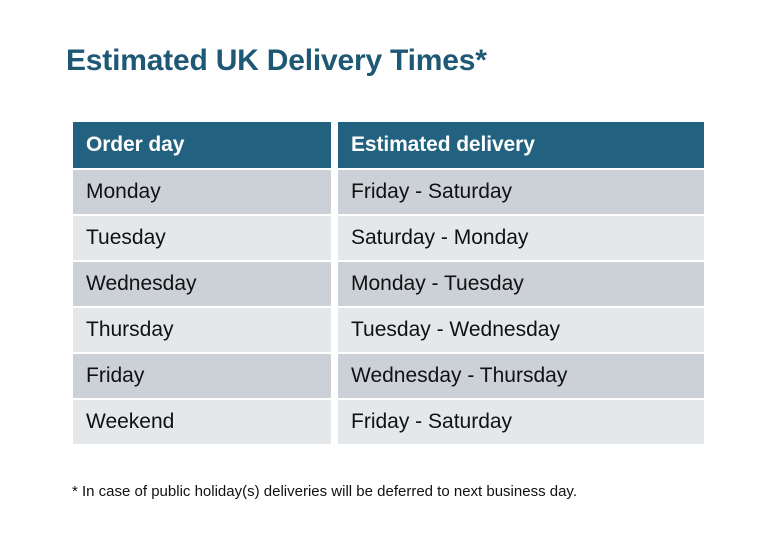  Describe the element at coordinates (521, 145) in the screenshot. I see `column-header-estimated-delivery: Estimated delivery` at that location.